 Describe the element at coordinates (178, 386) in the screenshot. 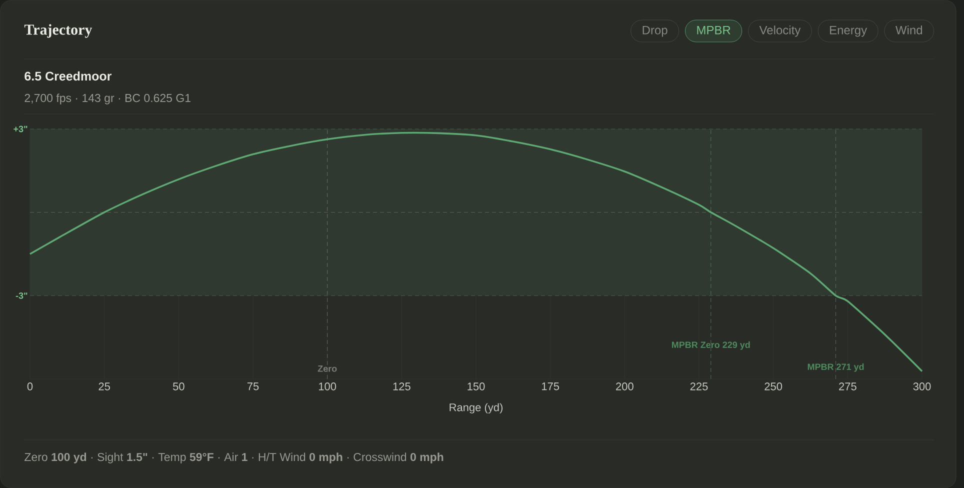

I see `x-tick-label: 50` at that location.